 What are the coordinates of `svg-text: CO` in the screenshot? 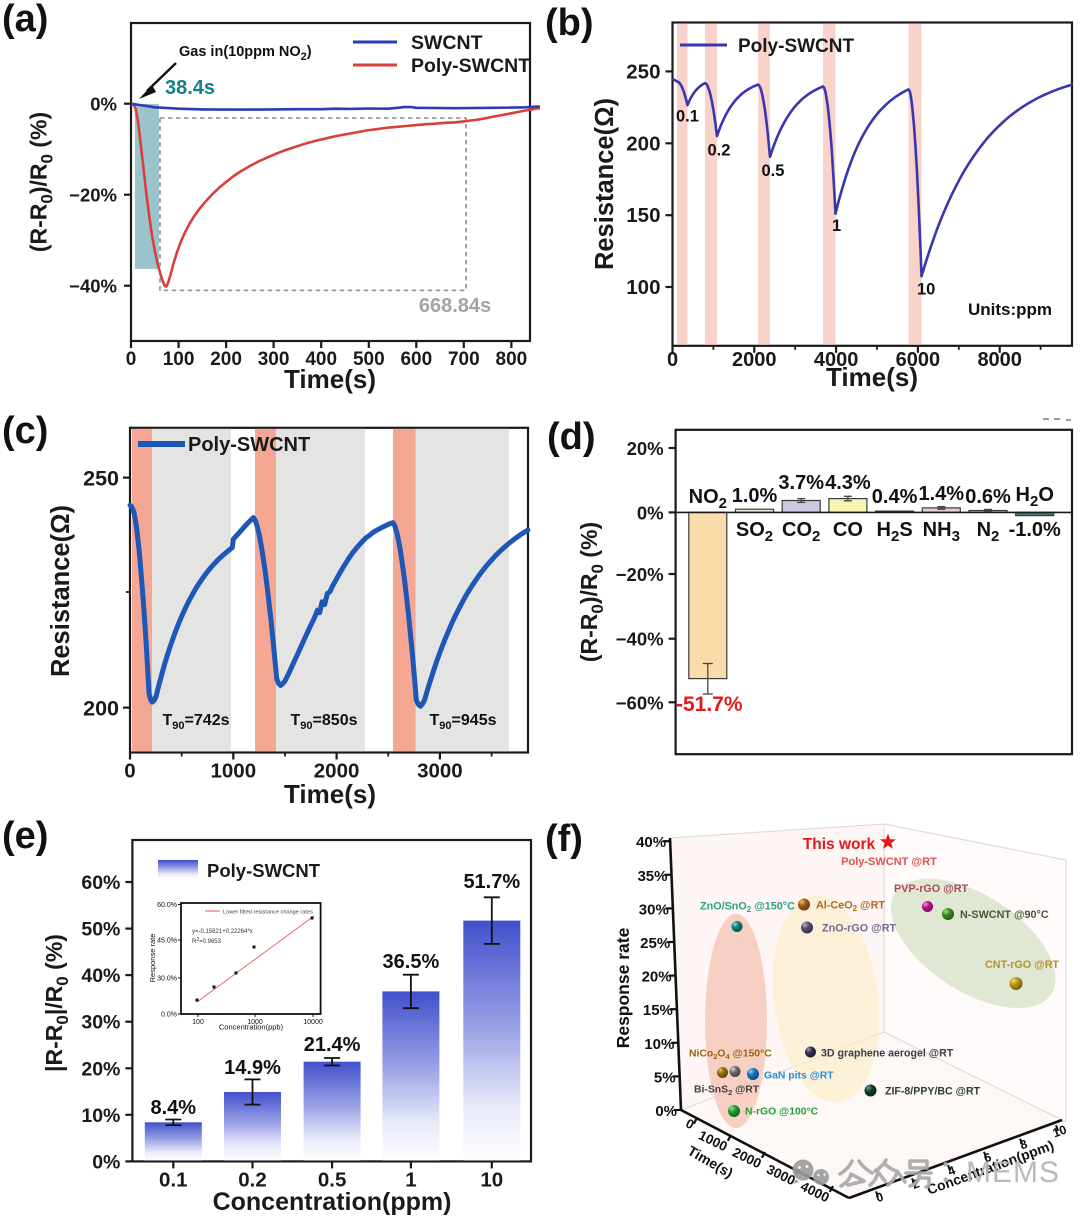 It's located at (848, 530).